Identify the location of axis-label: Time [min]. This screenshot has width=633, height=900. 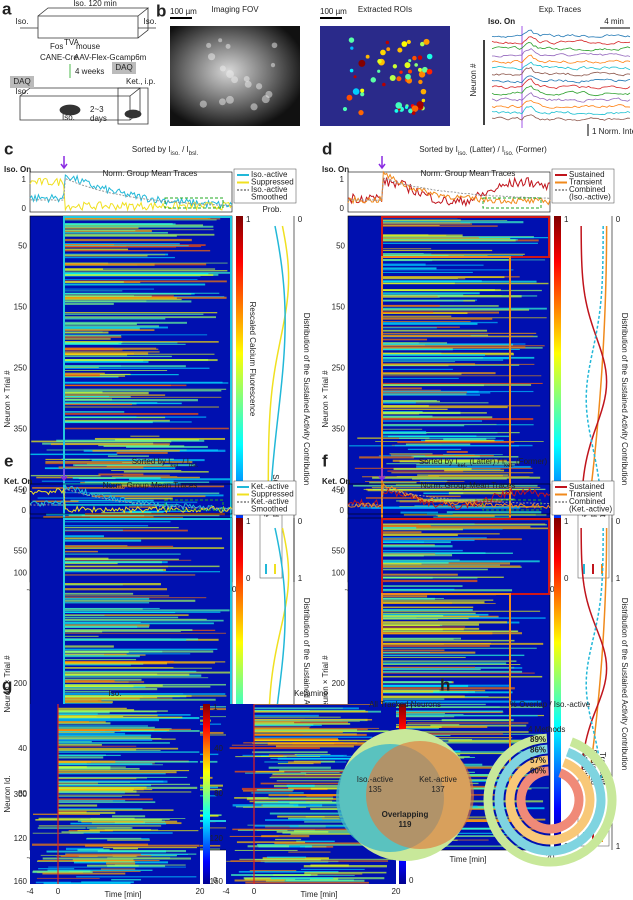
(318, 894).